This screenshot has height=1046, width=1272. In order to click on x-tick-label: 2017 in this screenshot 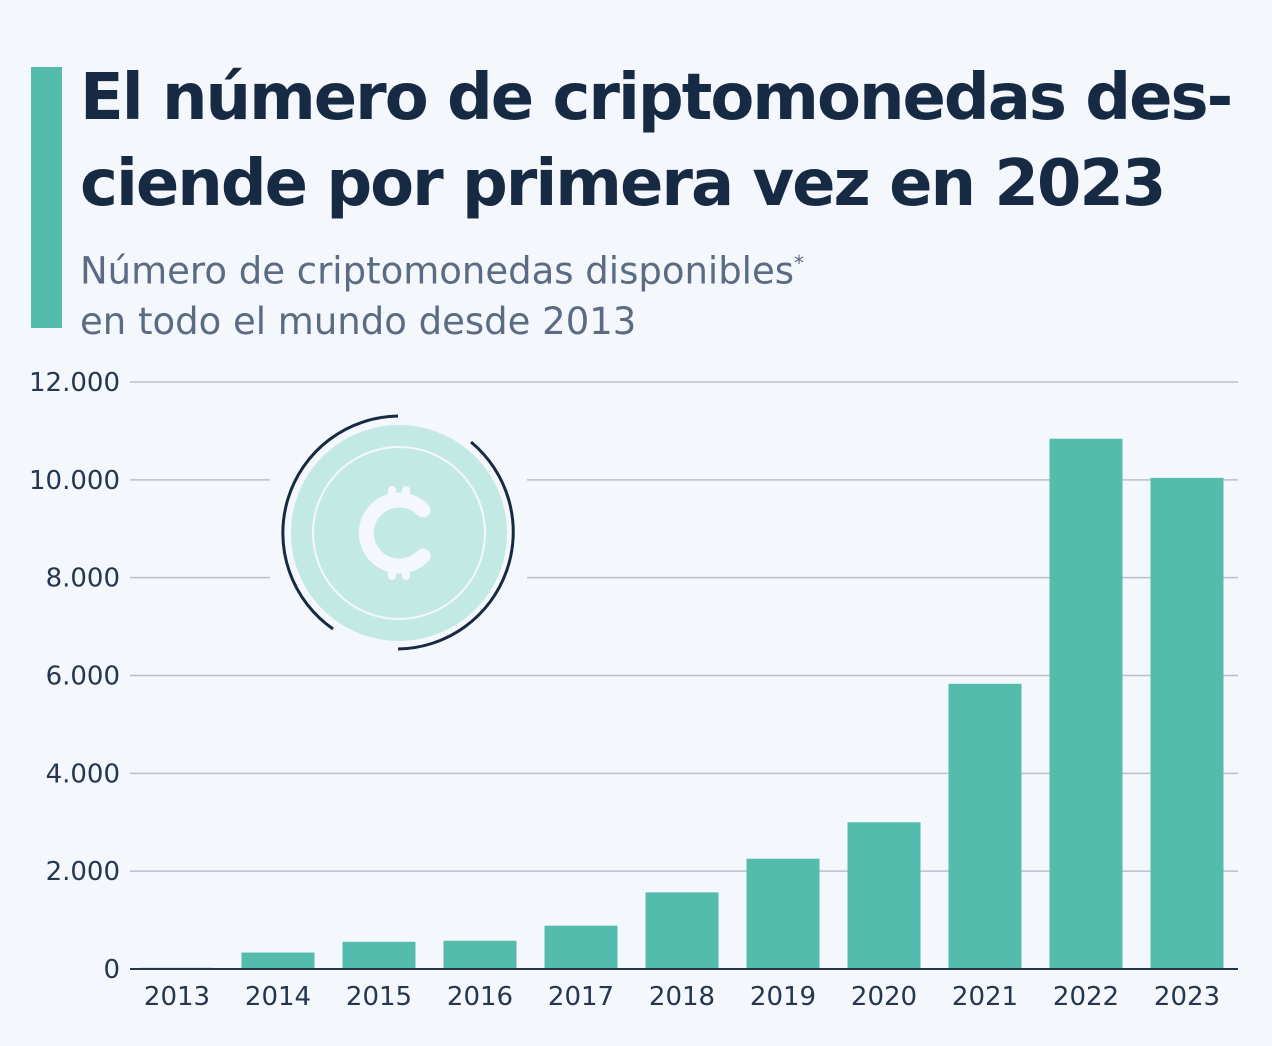, I will do `click(581, 997)`.